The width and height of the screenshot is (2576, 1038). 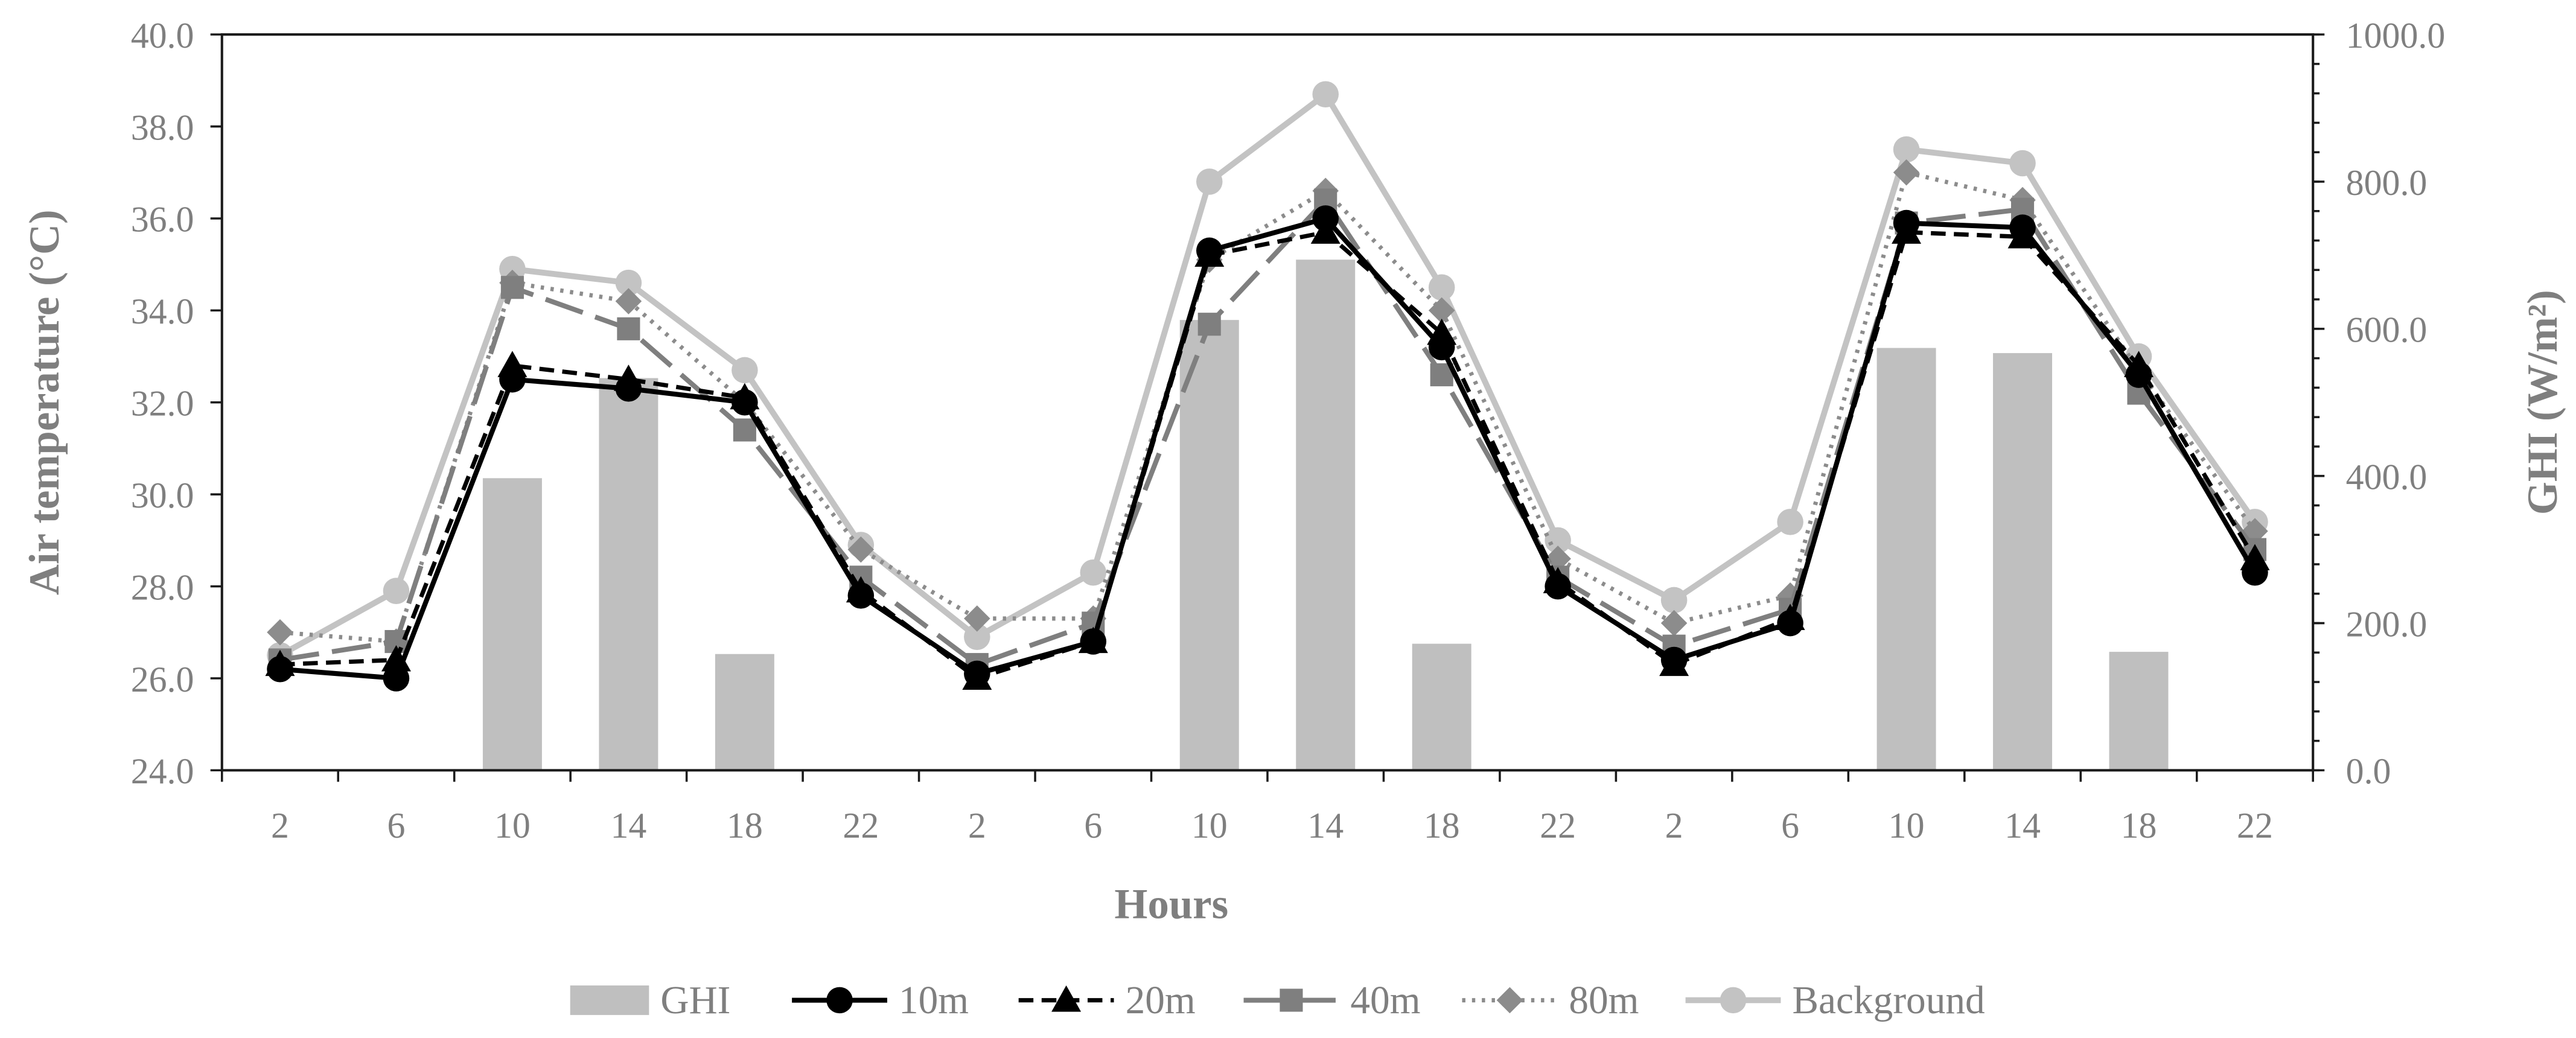 What do you see at coordinates (162, 311) in the screenshot?
I see `y-tick-label: 34.0` at bounding box center [162, 311].